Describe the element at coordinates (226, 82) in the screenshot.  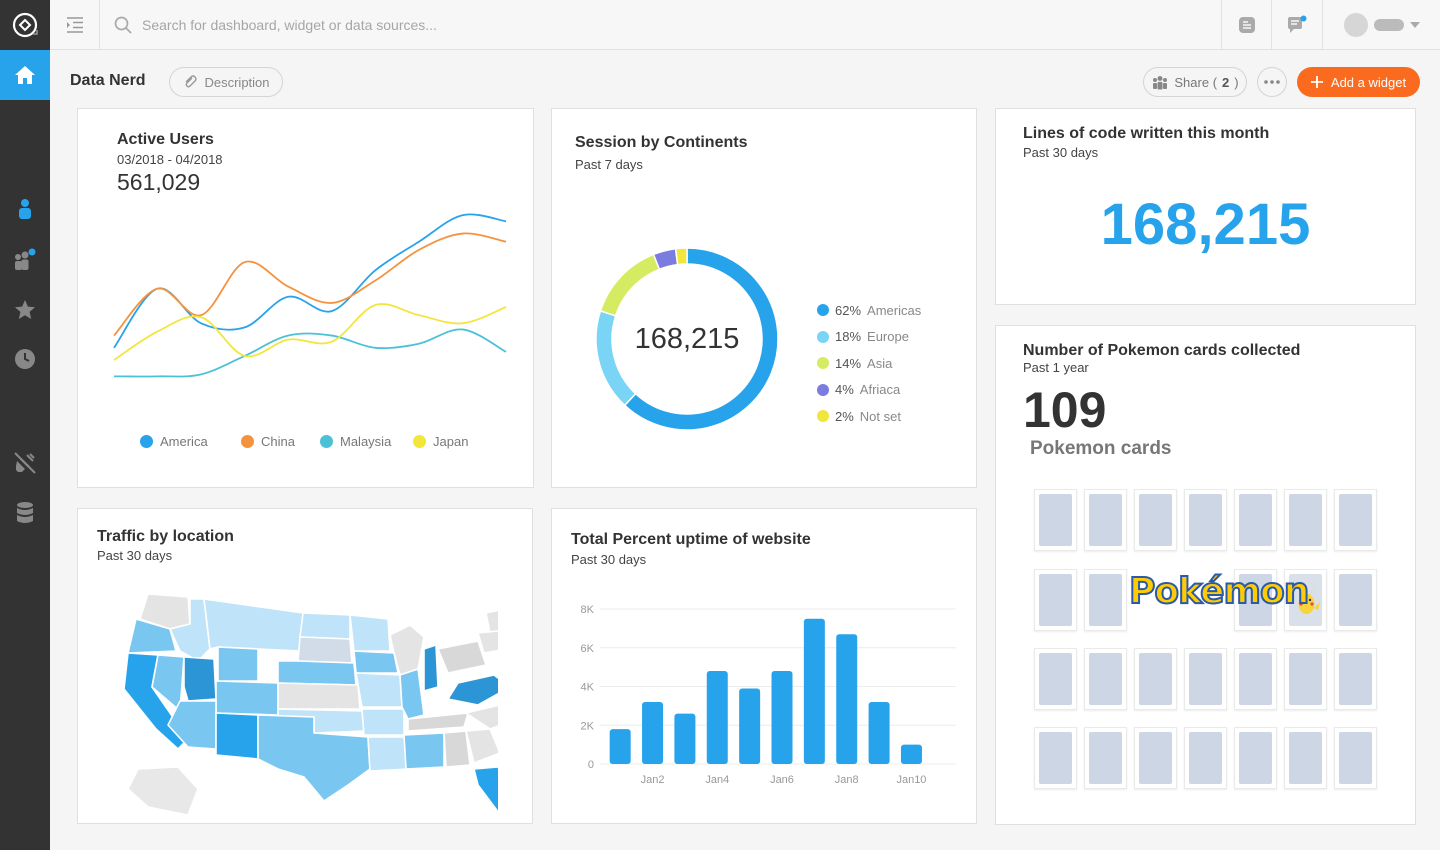
I see `description-button: Description` at that location.